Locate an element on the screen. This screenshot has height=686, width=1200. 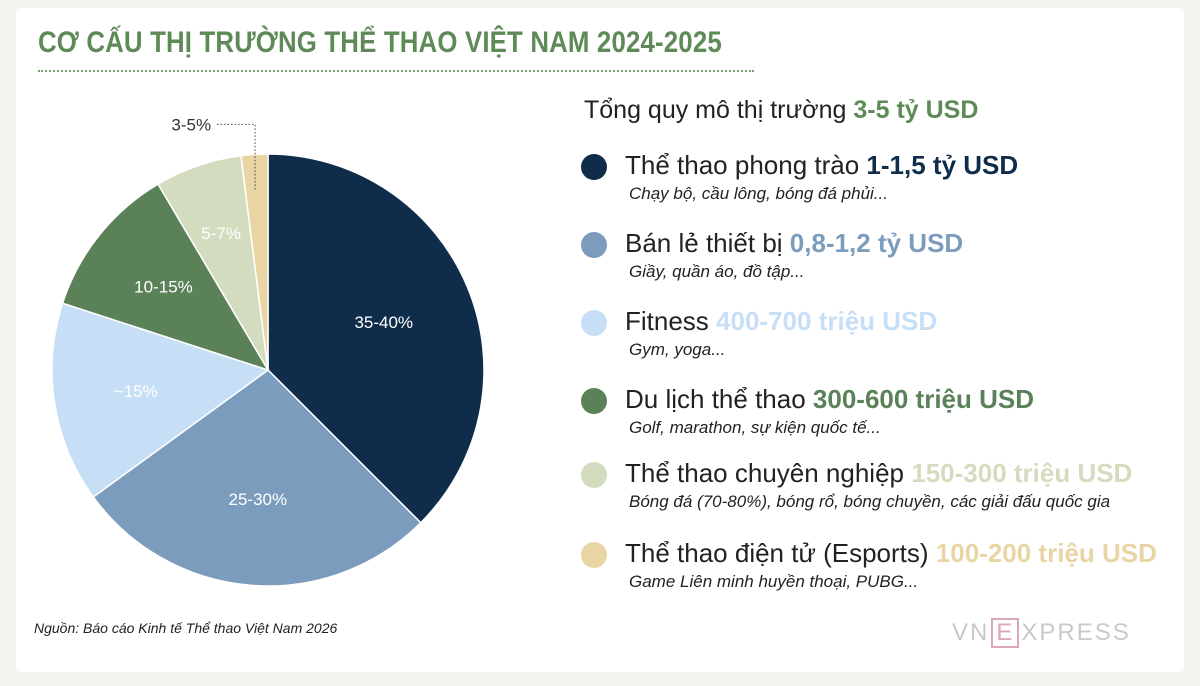
slice-label: 25-30% is located at coordinates (258, 499).